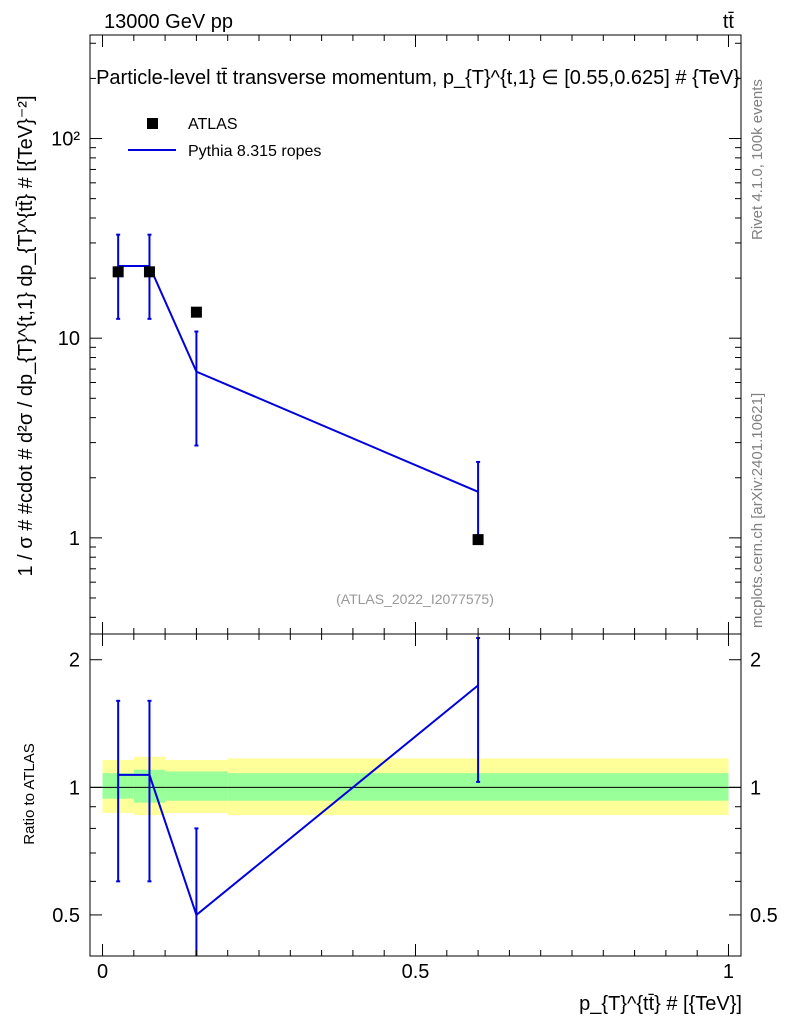 This screenshot has width=786, height=1024. Describe the element at coordinates (757, 510) in the screenshot. I see `mcplots-label: mcplots.cern.ch [arXiv:2401.10621]` at that location.